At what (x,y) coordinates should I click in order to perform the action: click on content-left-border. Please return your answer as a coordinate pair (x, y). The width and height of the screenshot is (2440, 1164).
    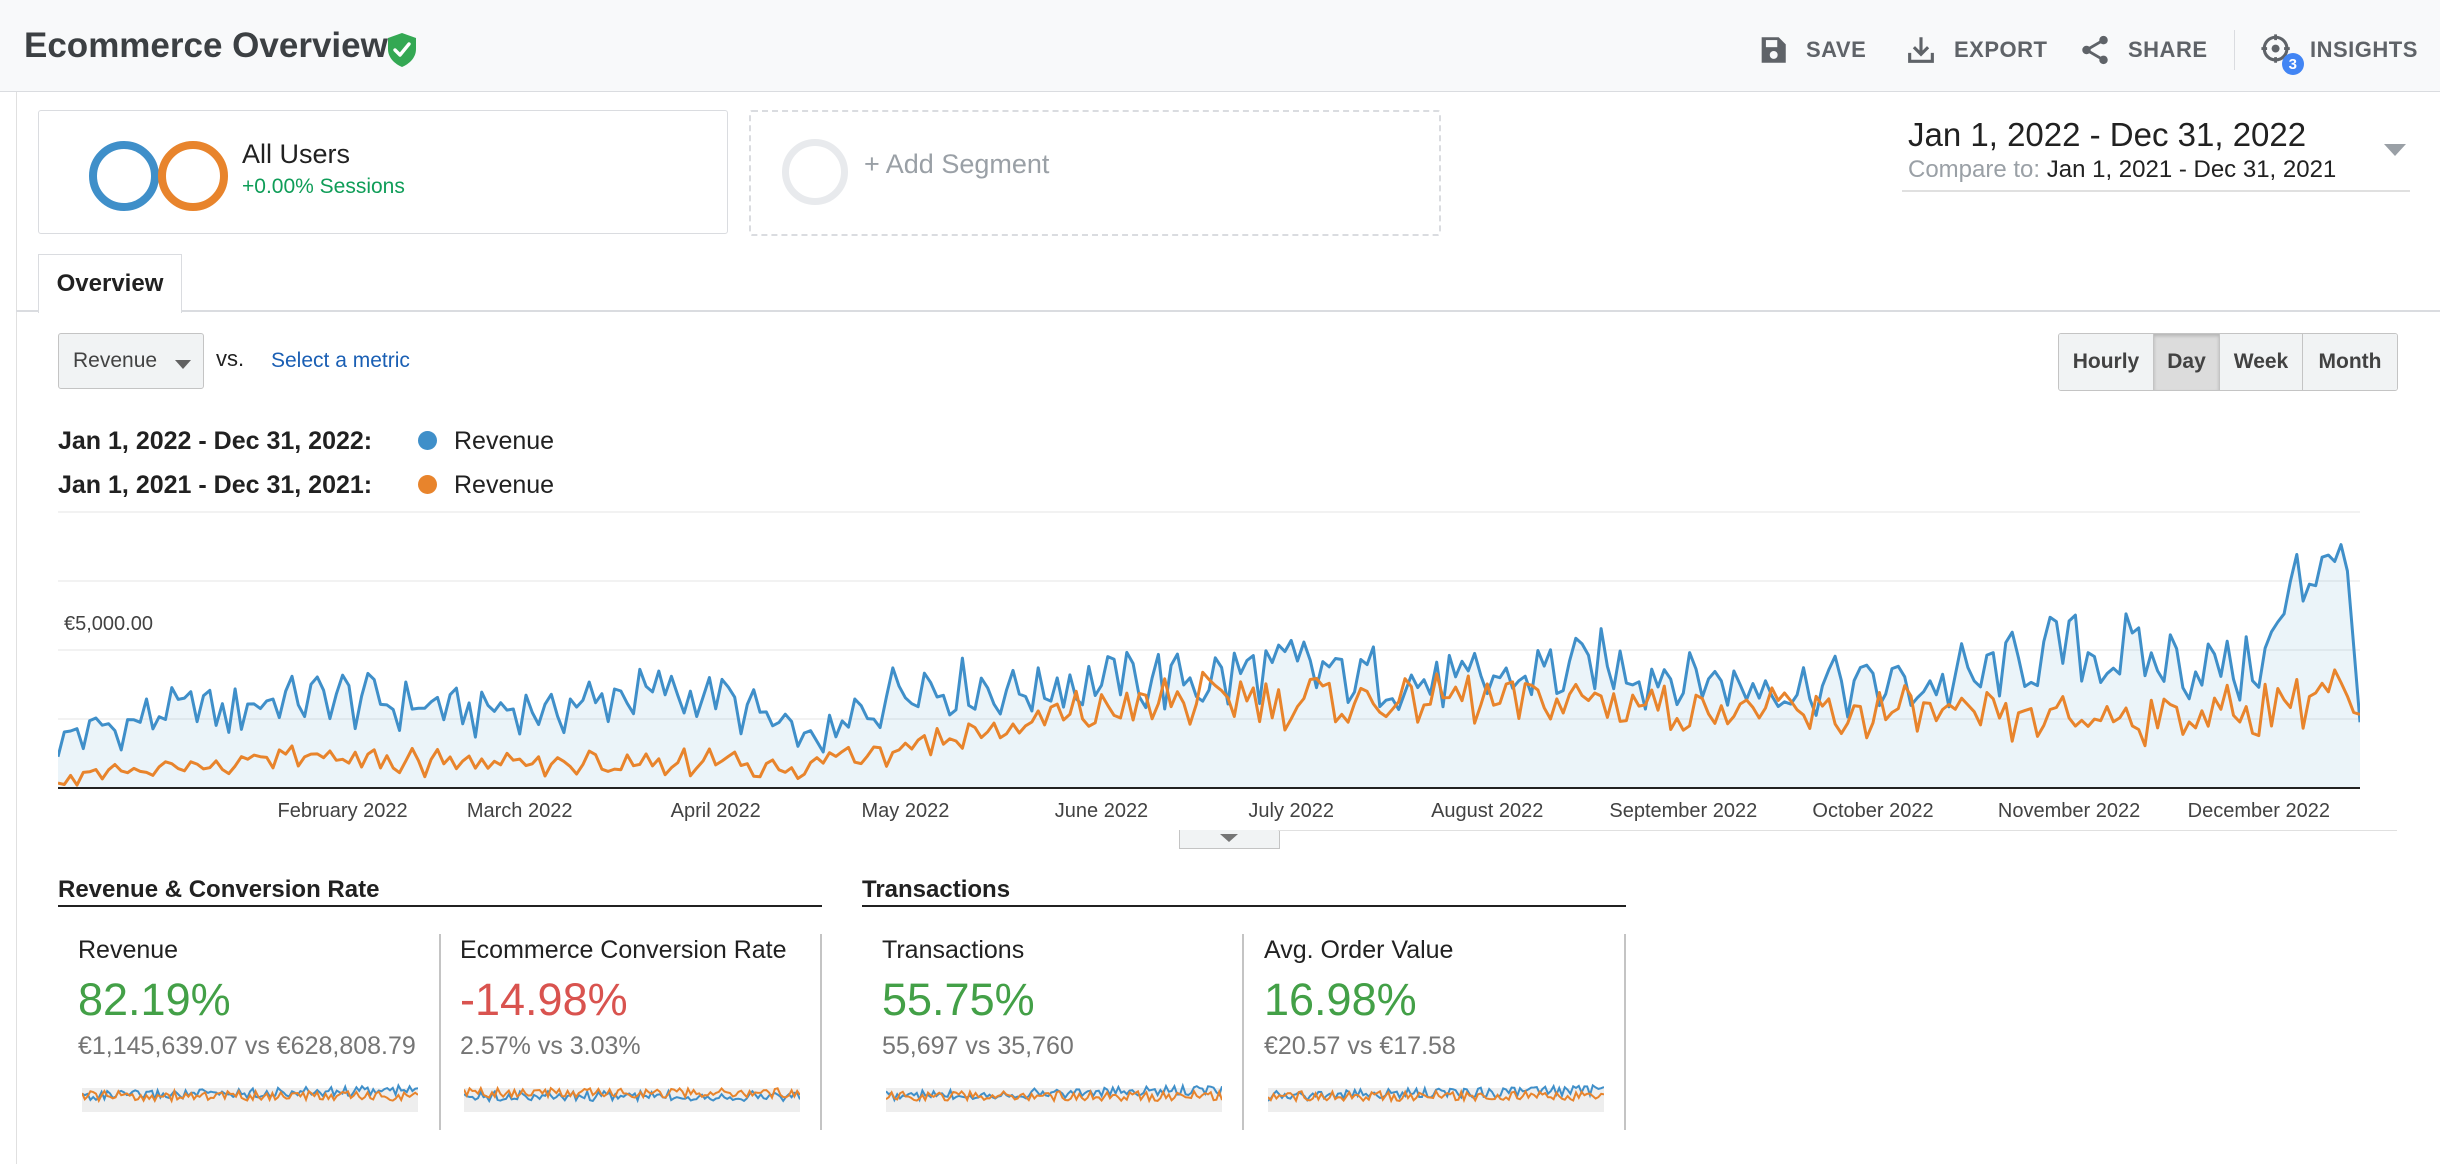
    Looking at the image, I should click on (16, 628).